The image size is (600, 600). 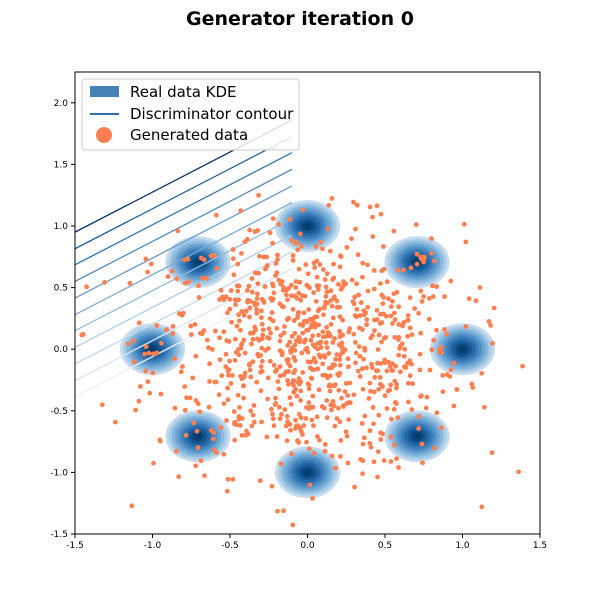 What do you see at coordinates (385, 546) in the screenshot?
I see `x-tick-label-4: 0.5` at bounding box center [385, 546].